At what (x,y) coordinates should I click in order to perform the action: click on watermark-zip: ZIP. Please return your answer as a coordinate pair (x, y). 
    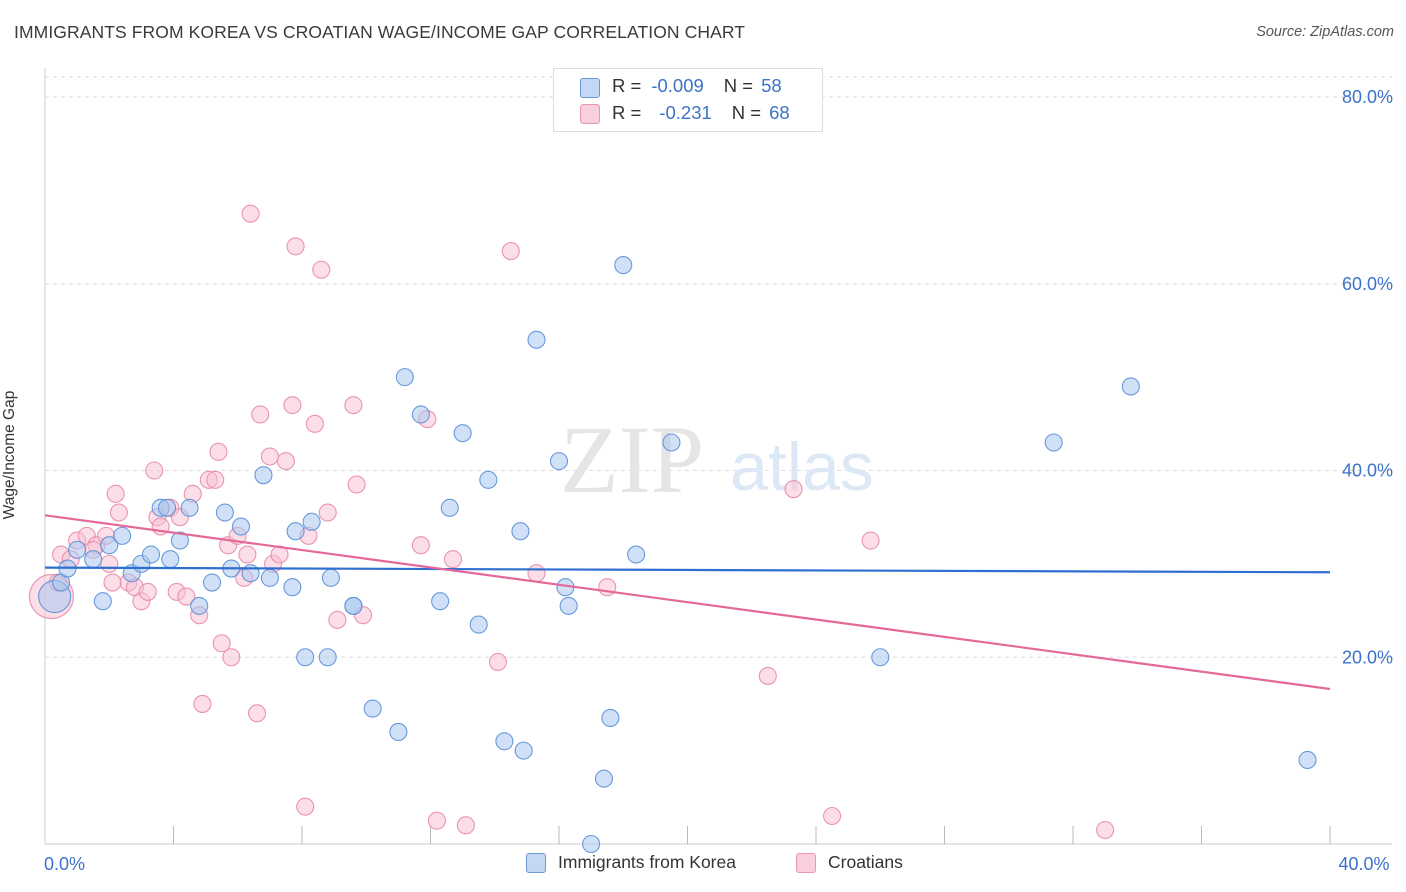
    Looking at the image, I should click on (632, 459).